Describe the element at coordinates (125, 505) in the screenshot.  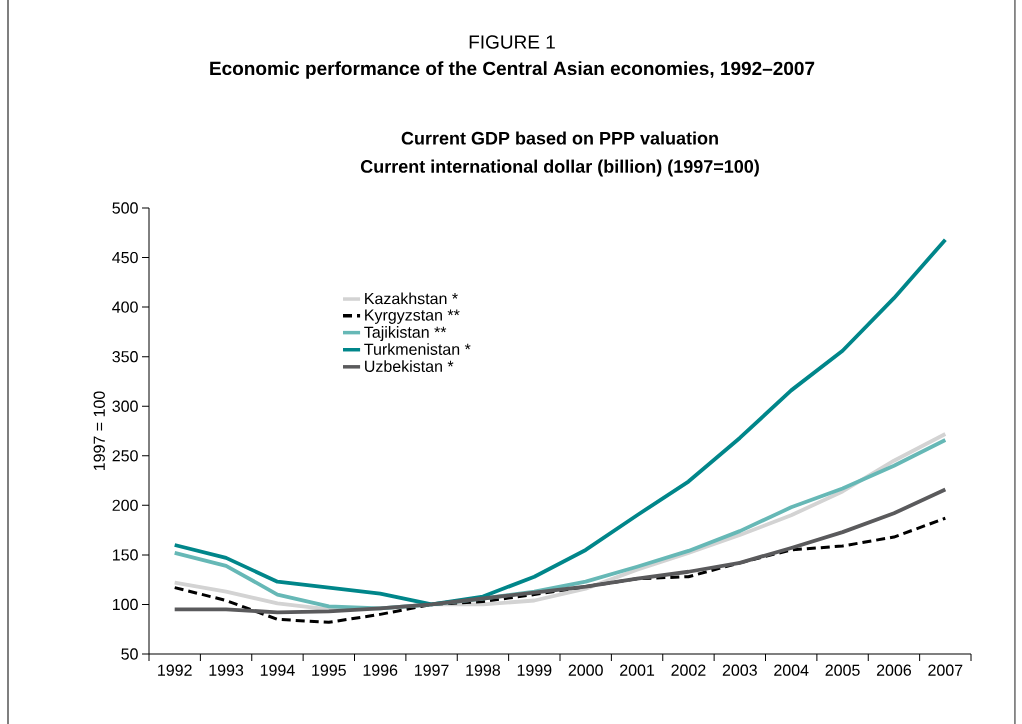
I see `y-tick-label: 200` at that location.